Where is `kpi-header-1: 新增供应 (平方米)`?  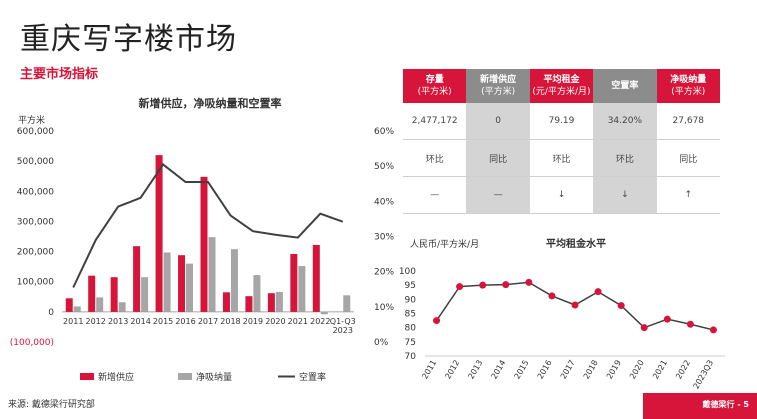 kpi-header-1: 新增供应 (平方米) is located at coordinates (498, 86).